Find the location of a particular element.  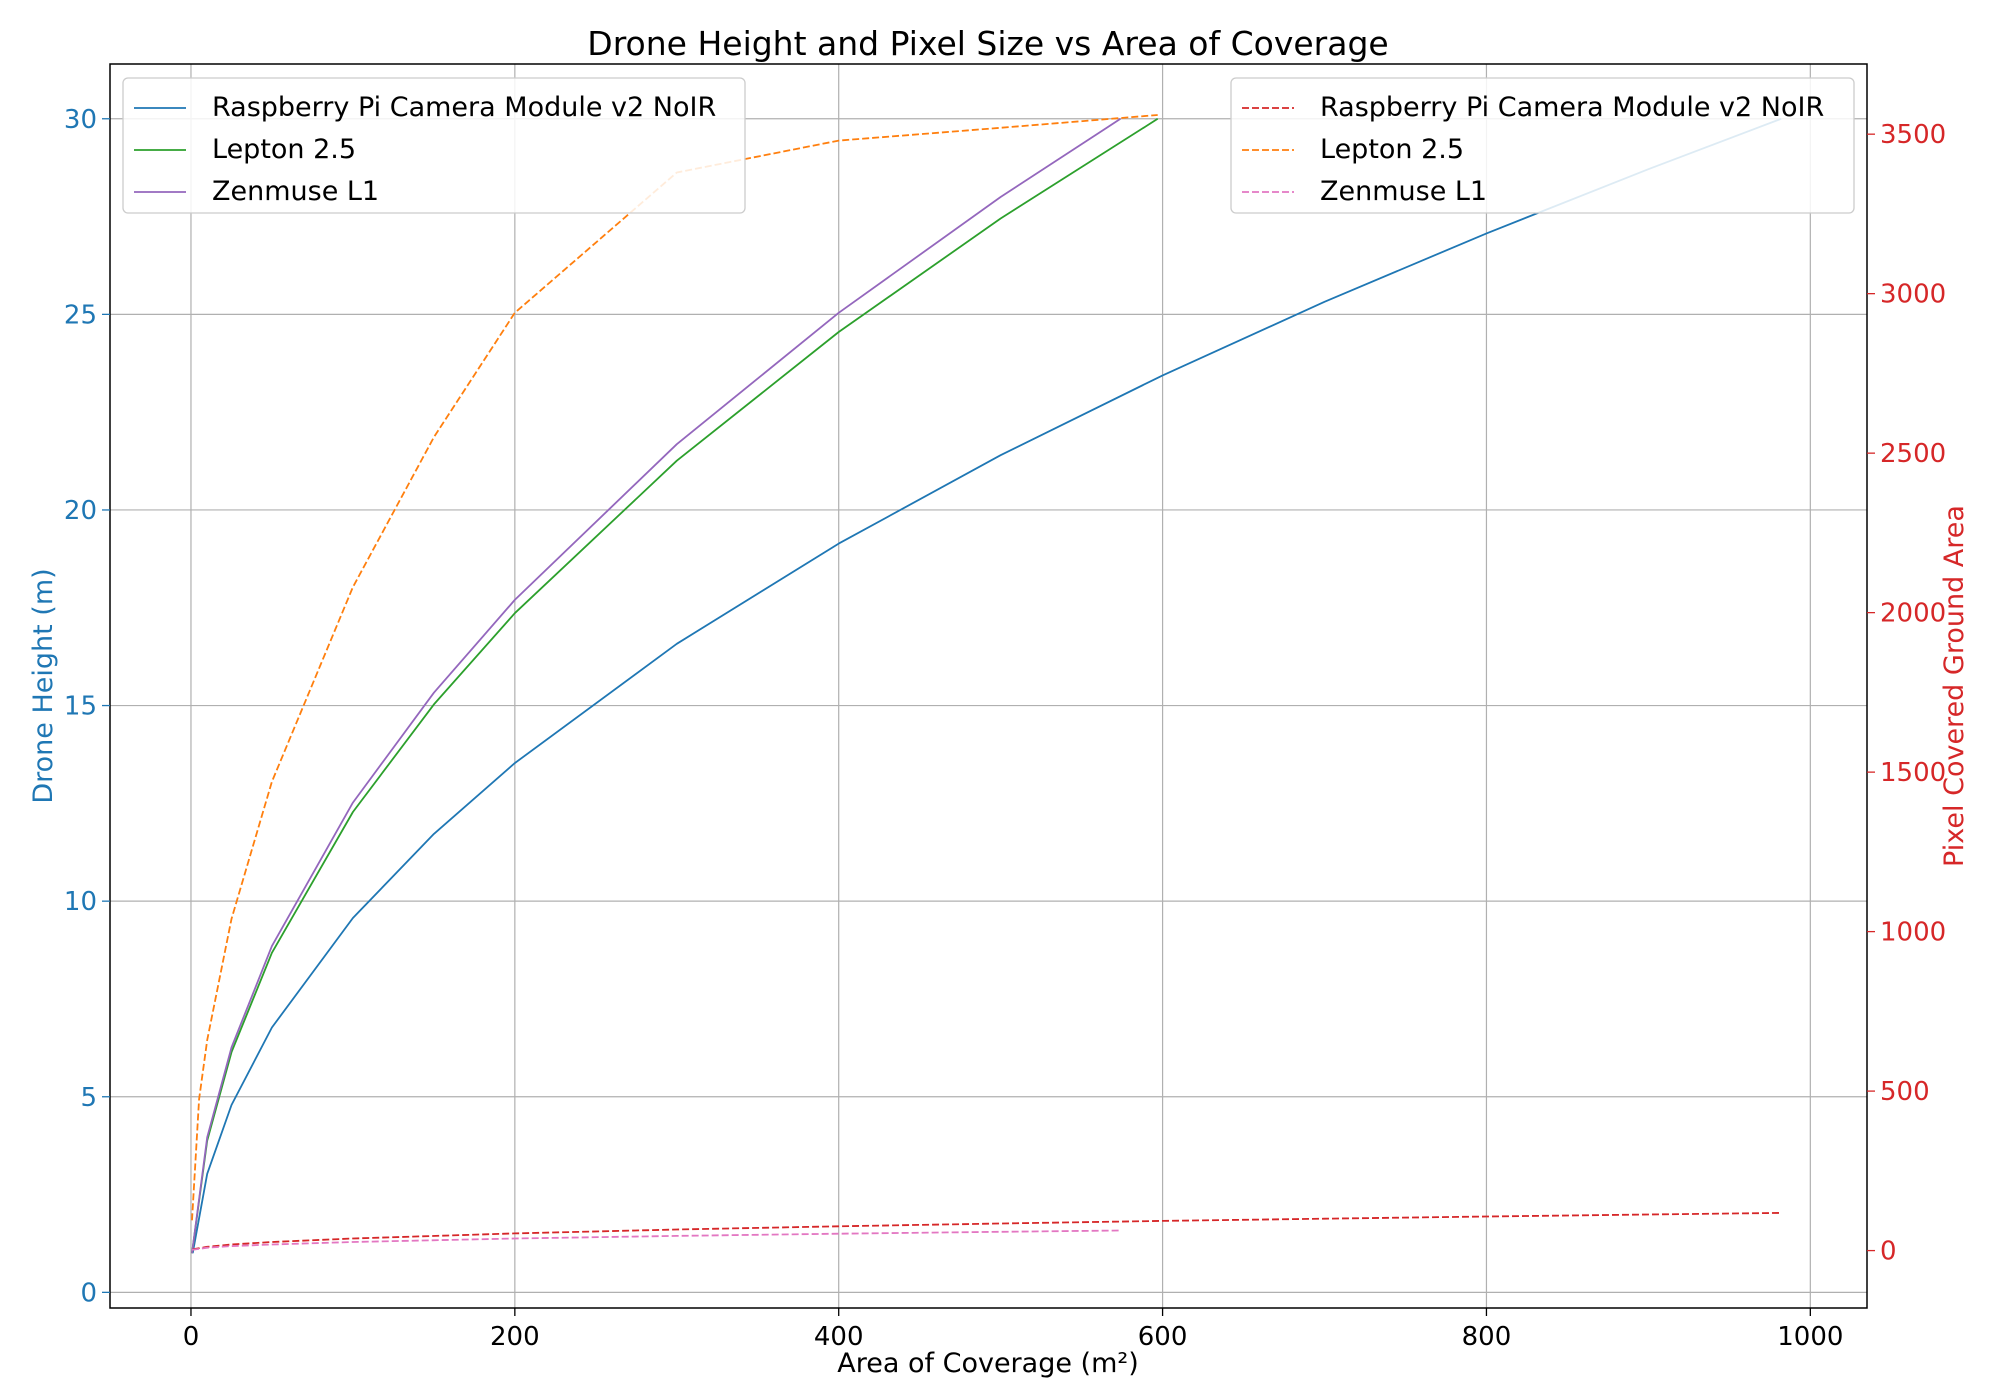

x-axis-ticks: 0 200 400 600 800 1000 is located at coordinates (1013, 1330).